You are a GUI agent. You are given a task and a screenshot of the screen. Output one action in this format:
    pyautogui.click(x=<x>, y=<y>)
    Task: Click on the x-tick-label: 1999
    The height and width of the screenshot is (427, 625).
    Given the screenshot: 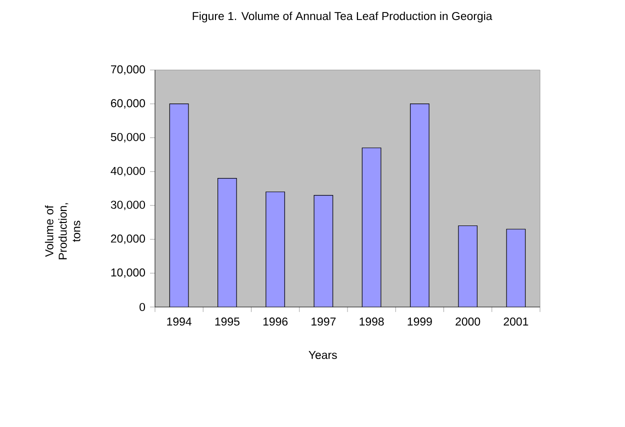 What is the action you would take?
    pyautogui.click(x=420, y=322)
    